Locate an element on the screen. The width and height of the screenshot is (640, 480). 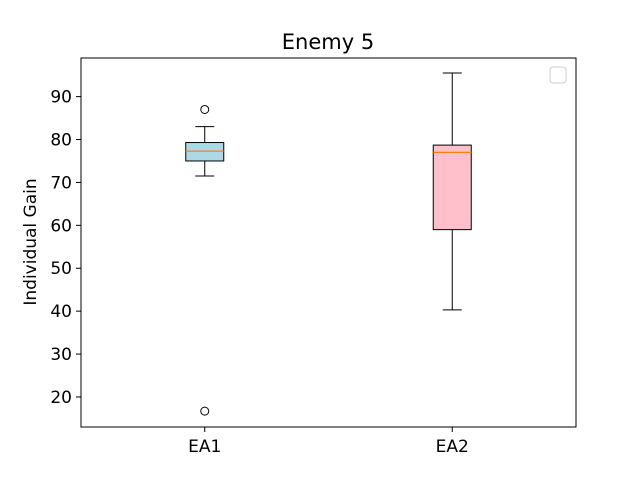
y-tick-label-70: 70 is located at coordinates (61, 183).